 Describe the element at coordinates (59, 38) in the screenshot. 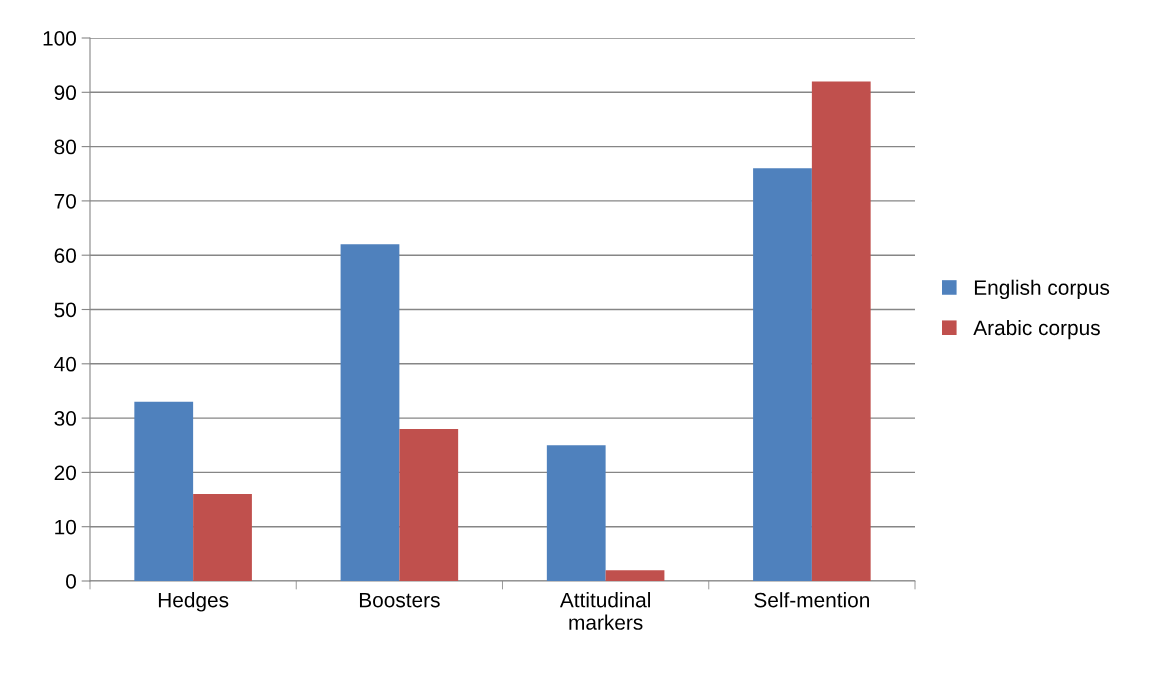

I see `y-tick-label: 100` at that location.